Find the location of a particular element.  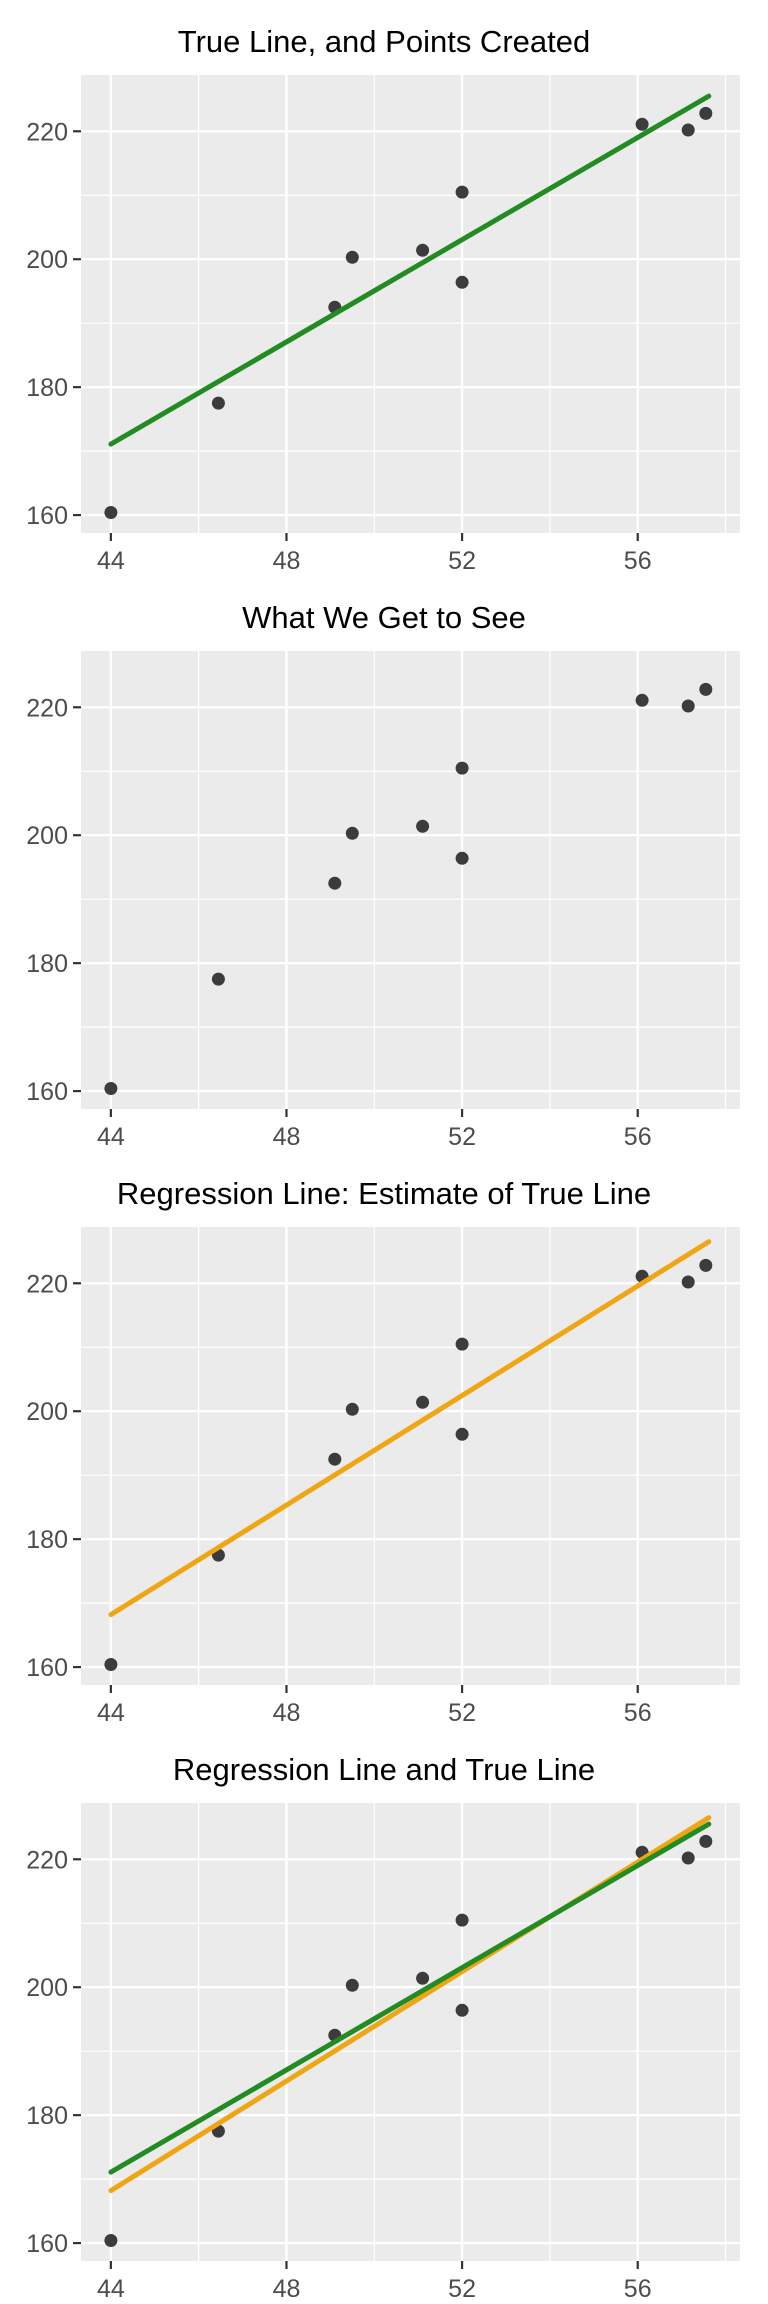

chart-title: What We Get to See is located at coordinates (384, 617).